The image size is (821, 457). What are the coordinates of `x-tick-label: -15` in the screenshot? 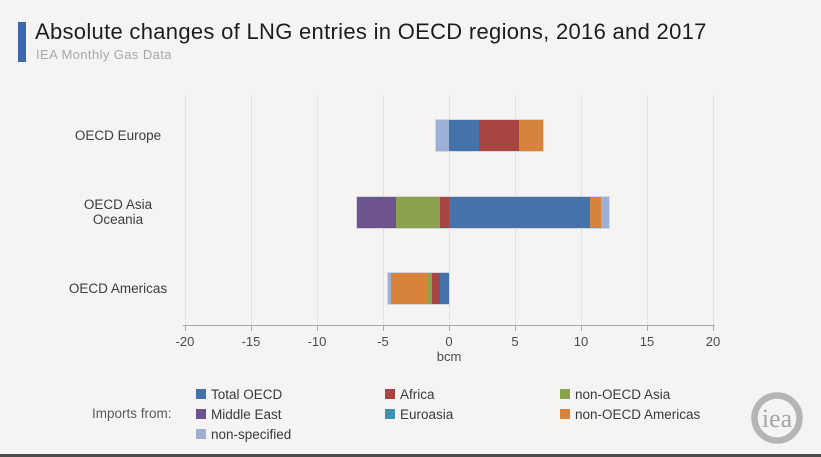 It's located at (251, 341).